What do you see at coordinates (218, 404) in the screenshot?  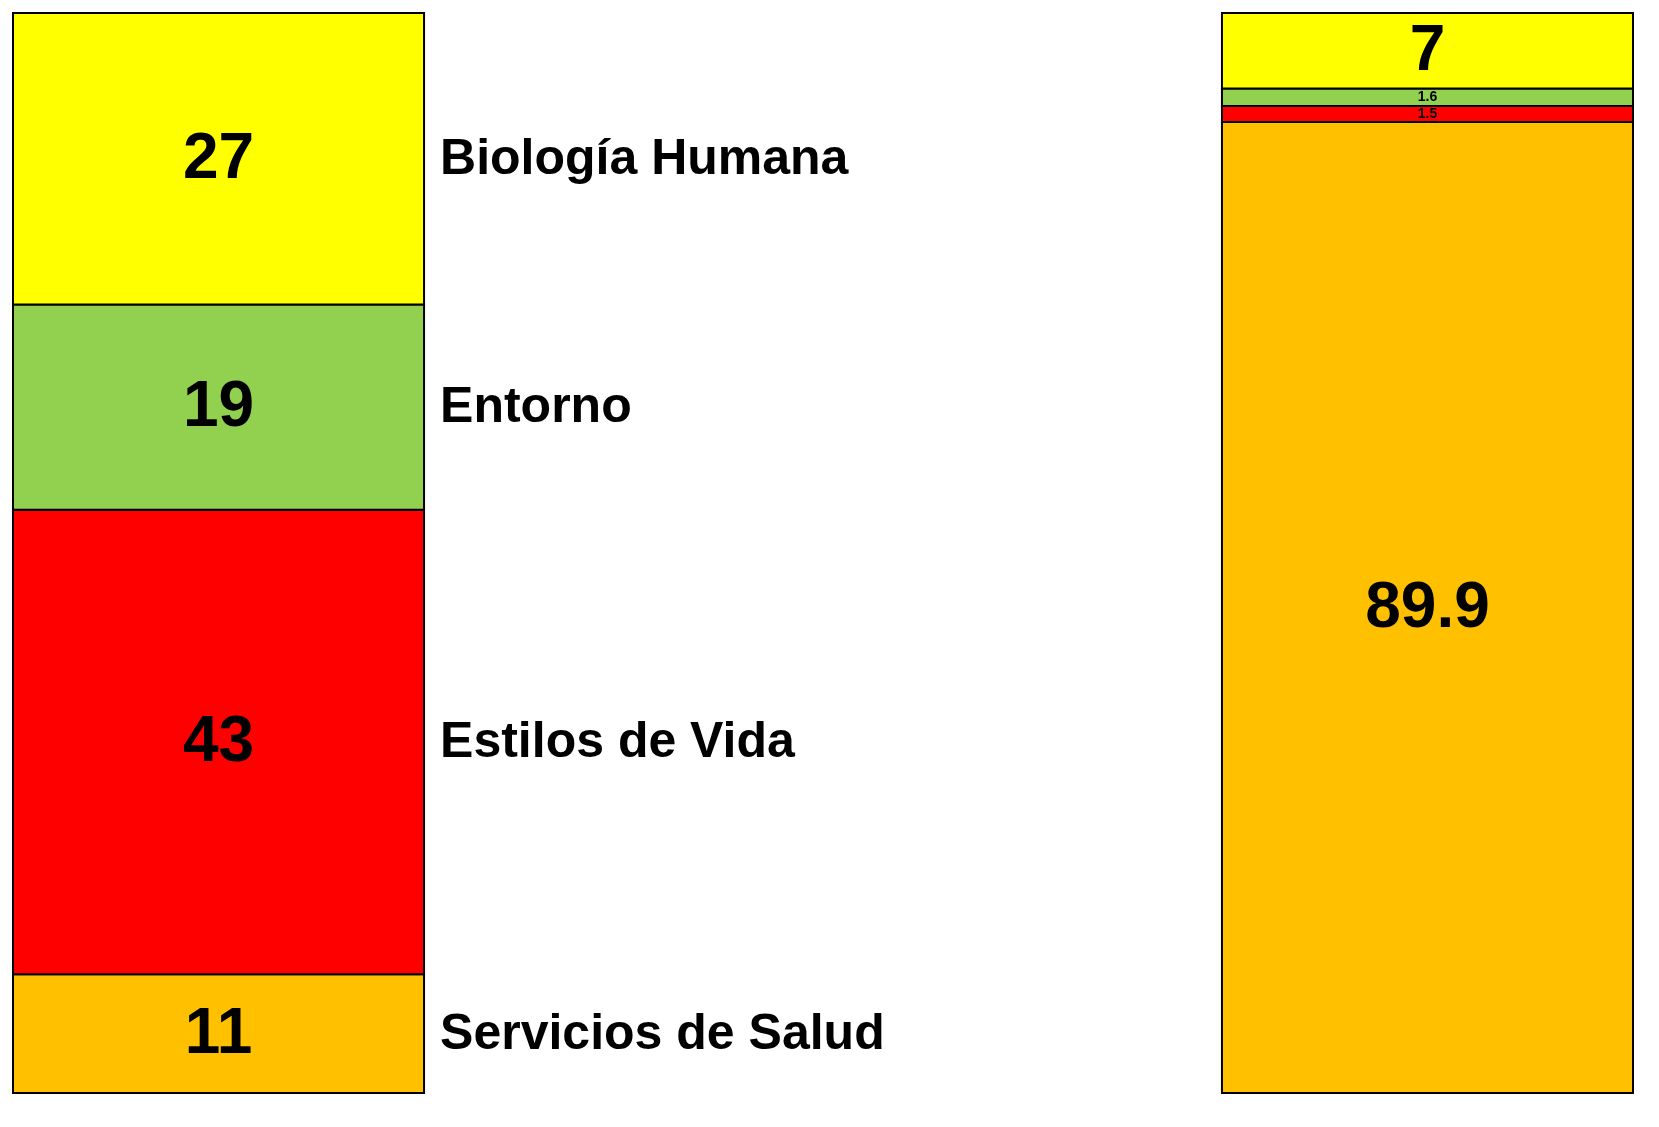 I see `data-label: 19` at bounding box center [218, 404].